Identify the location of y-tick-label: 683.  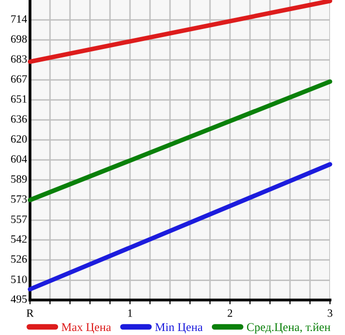
(19, 59).